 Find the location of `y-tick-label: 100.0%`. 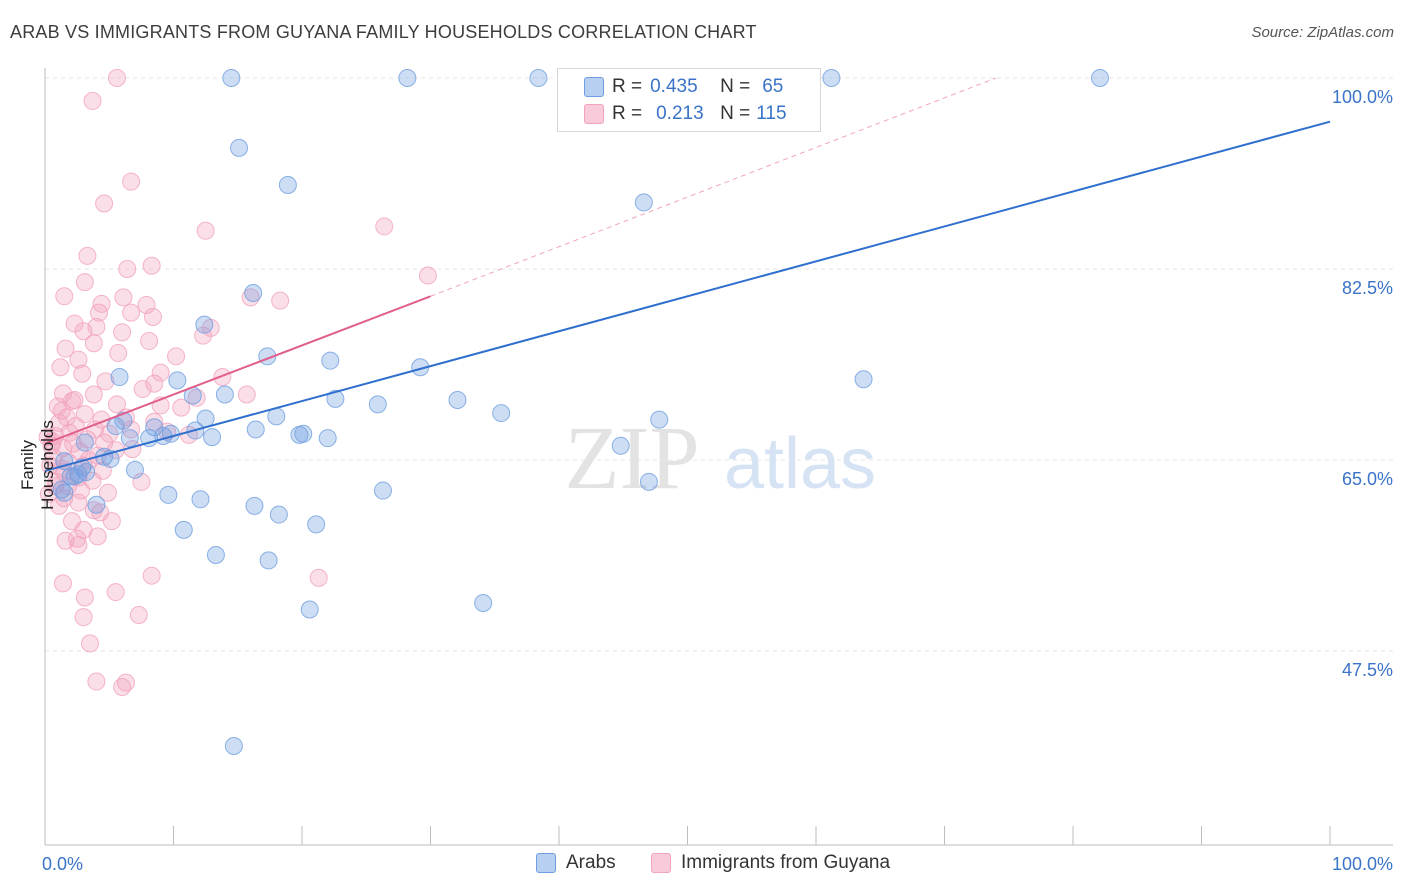

y-tick-label: 100.0% is located at coordinates (1362, 97).